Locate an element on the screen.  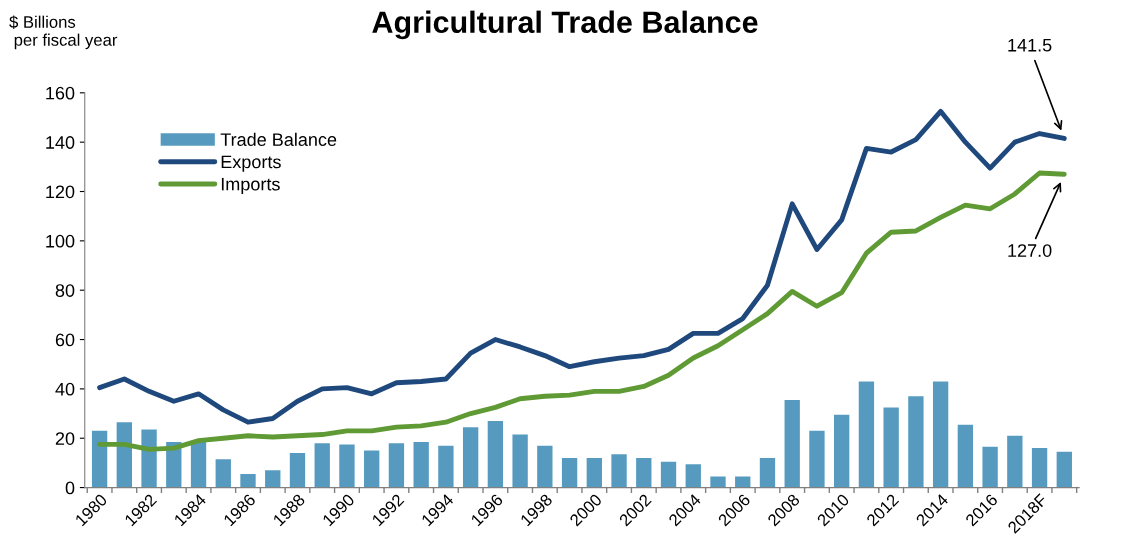
y-tick-label: 140 is located at coordinates (60, 142).